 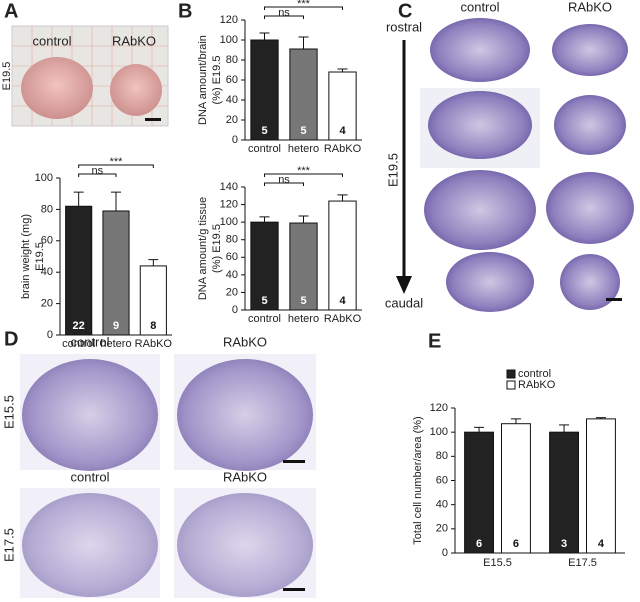 What do you see at coordinates (582, 563) in the screenshot?
I see `x-tick-label: E17.5` at bounding box center [582, 563].